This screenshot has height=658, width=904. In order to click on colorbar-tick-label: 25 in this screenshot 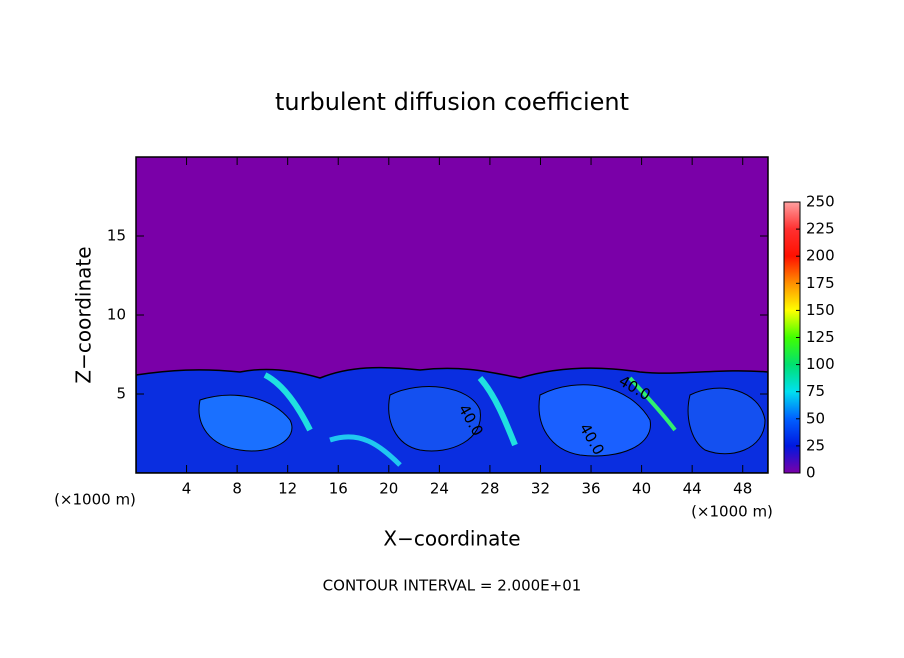, I will do `click(815, 445)`.